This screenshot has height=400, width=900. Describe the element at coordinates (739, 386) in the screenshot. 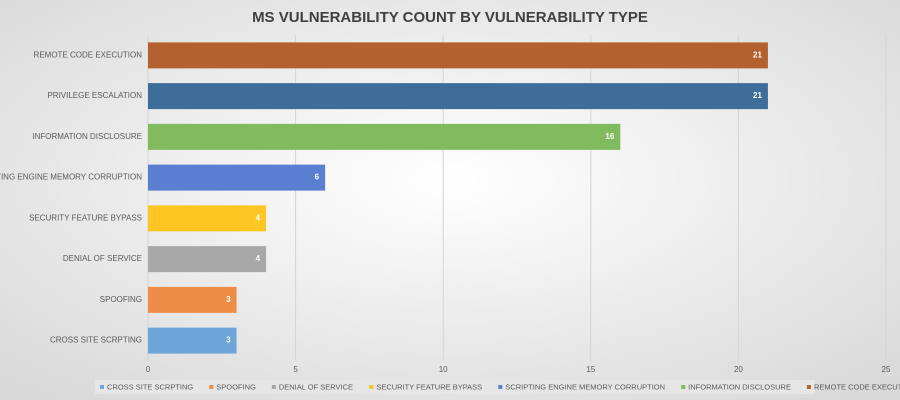

I see `legend-label: INFORMATION DISCLOSURE` at that location.